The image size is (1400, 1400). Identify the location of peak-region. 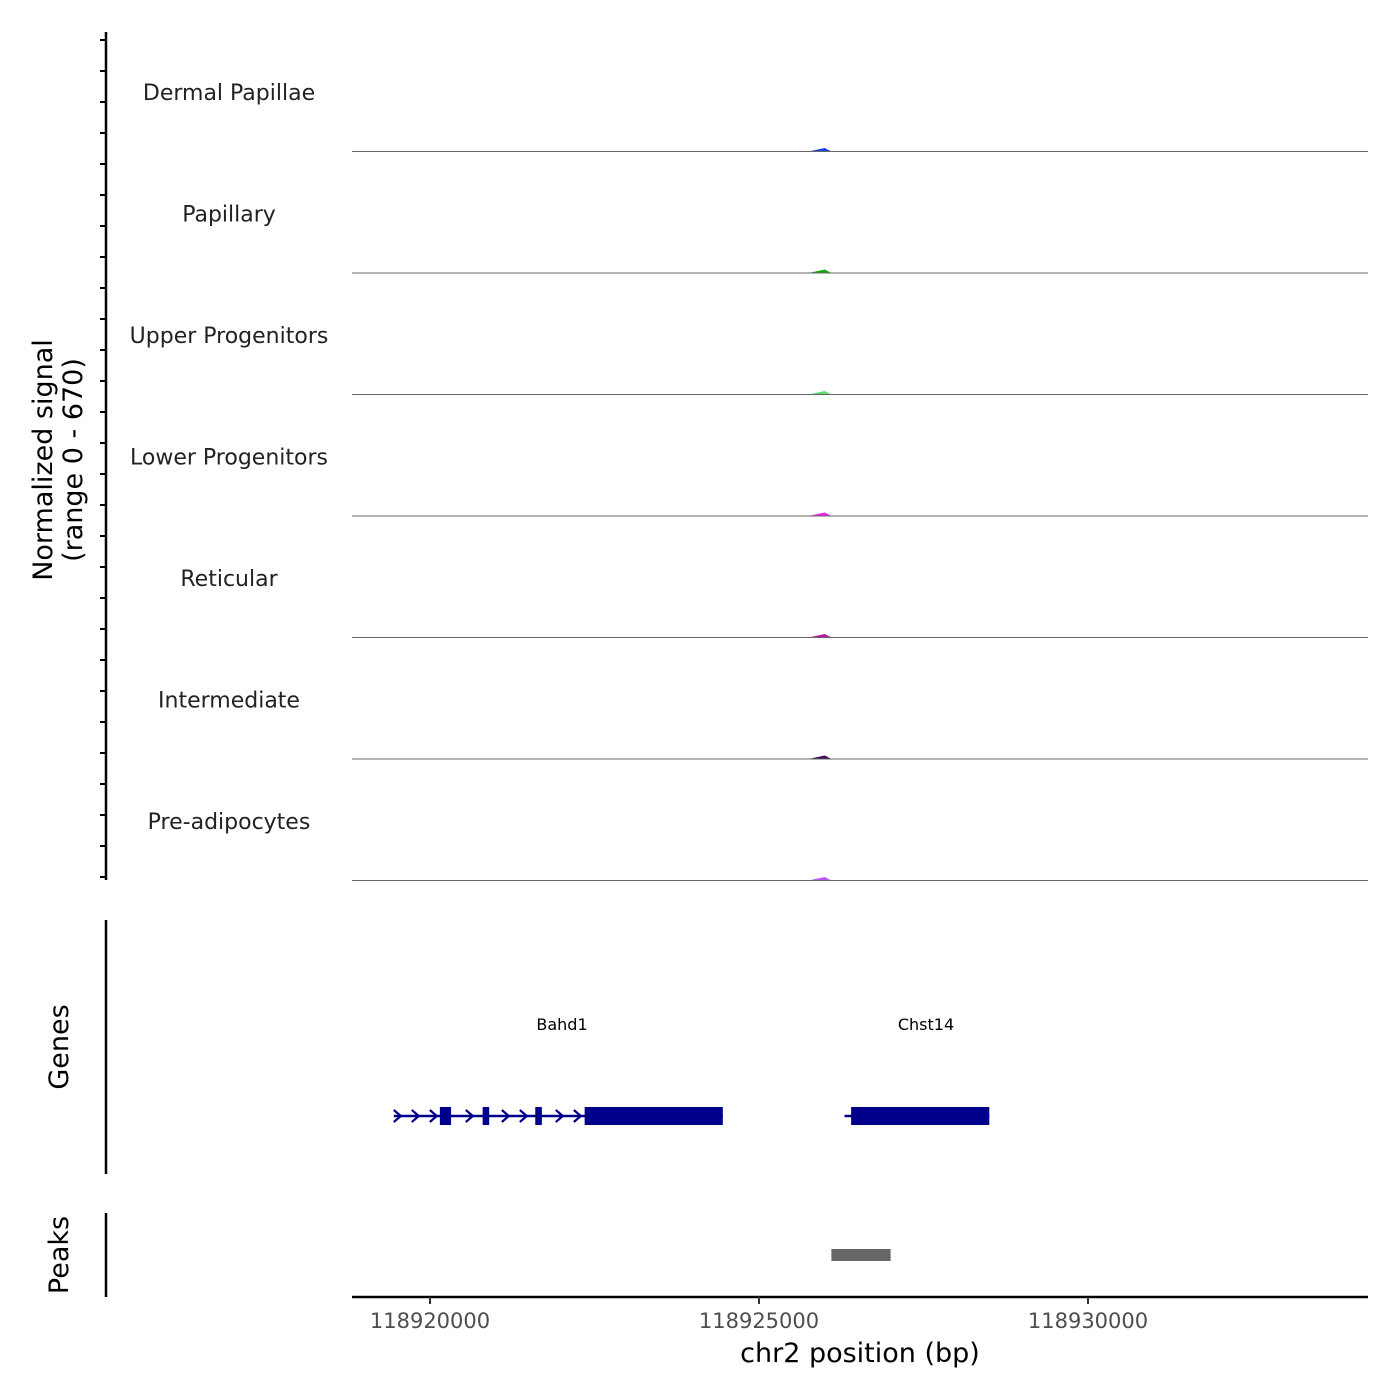
(861, 1255).